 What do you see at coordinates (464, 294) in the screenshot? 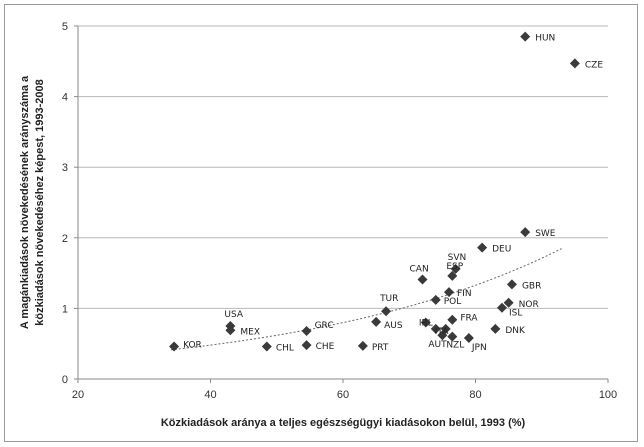
I see `point-label-fin: FIN` at bounding box center [464, 294].